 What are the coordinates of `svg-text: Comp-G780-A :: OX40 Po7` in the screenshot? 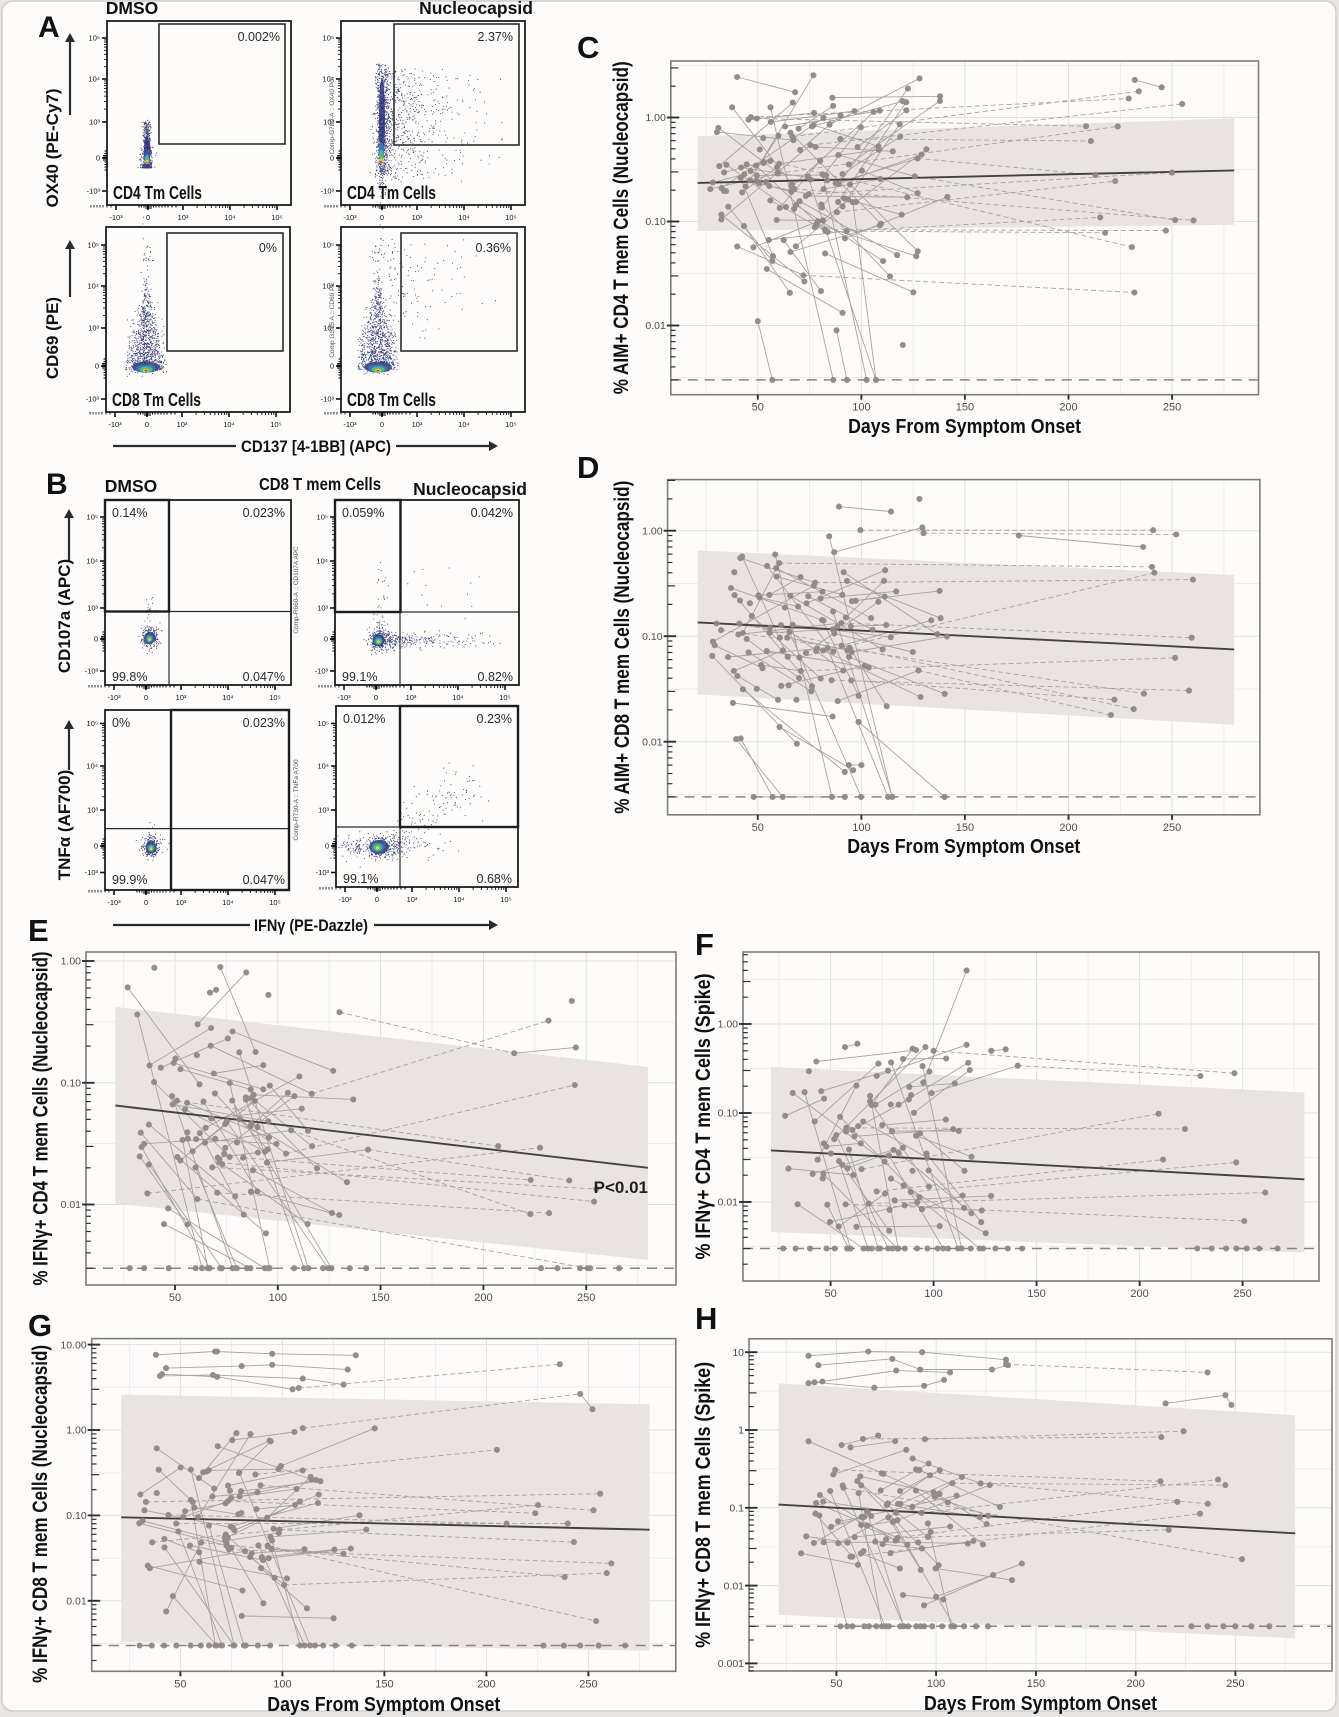 It's located at (332, 114).